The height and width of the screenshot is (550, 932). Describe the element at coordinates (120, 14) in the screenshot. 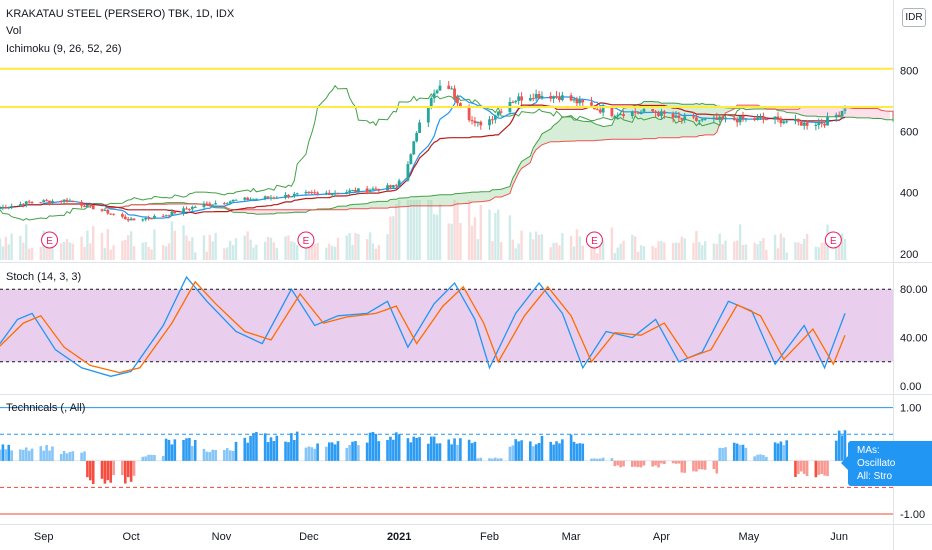

I see `symbol-title: KRAKATAU STEEL (PERSERO) TBK, 1D, IDX` at that location.